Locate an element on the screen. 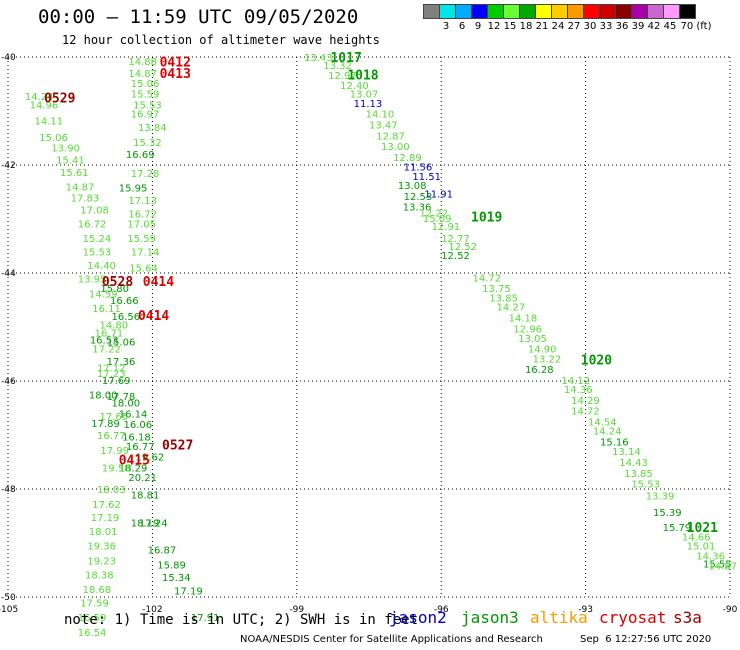  y-tick-label: -44 is located at coordinates (8, 274).